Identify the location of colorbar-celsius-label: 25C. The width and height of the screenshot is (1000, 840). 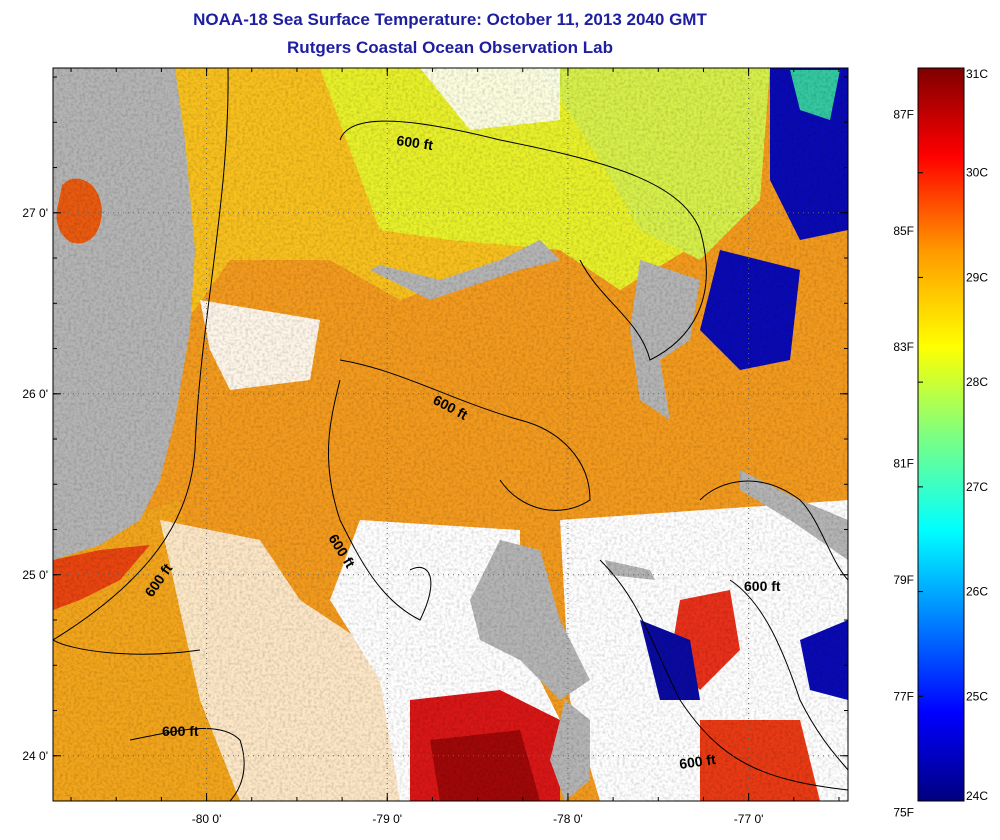
(977, 696).